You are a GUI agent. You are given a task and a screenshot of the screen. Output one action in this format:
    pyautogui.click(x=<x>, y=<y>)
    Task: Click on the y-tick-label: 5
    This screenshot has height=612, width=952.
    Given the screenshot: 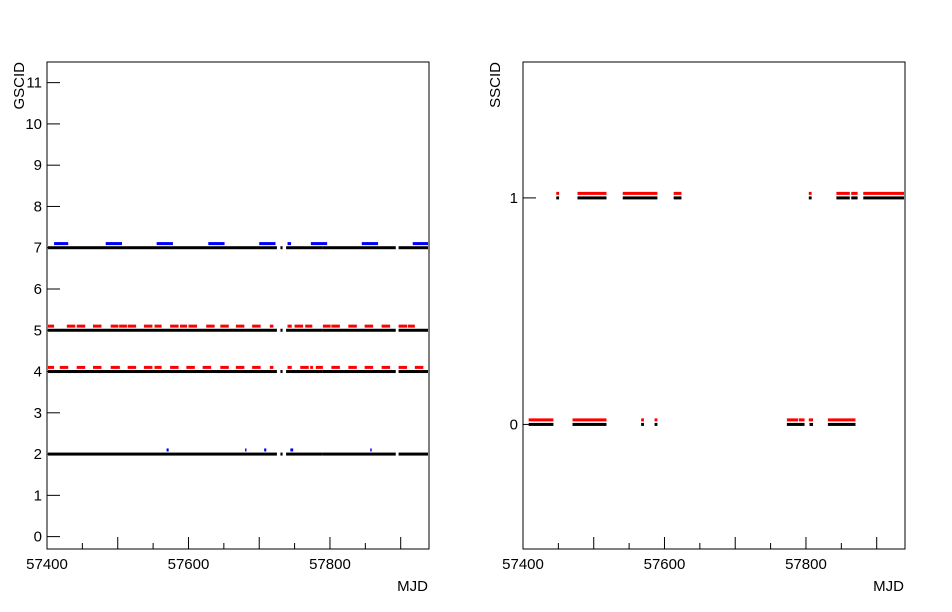 What is the action you would take?
    pyautogui.click(x=38, y=330)
    